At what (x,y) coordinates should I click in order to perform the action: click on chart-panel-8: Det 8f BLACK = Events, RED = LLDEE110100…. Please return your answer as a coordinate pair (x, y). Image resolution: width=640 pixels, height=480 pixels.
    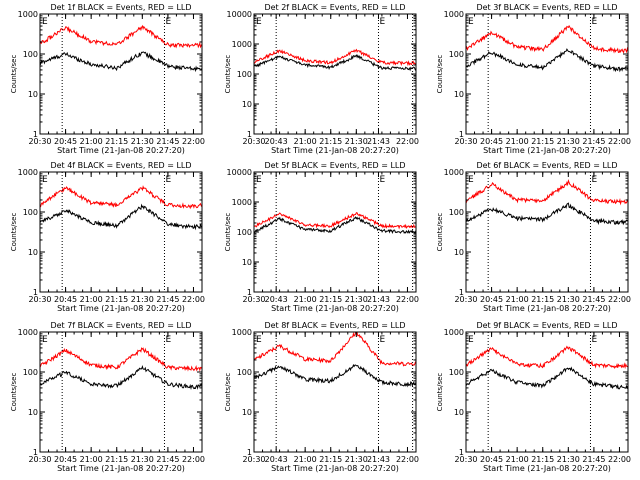
    Looking at the image, I should click on (321, 397).